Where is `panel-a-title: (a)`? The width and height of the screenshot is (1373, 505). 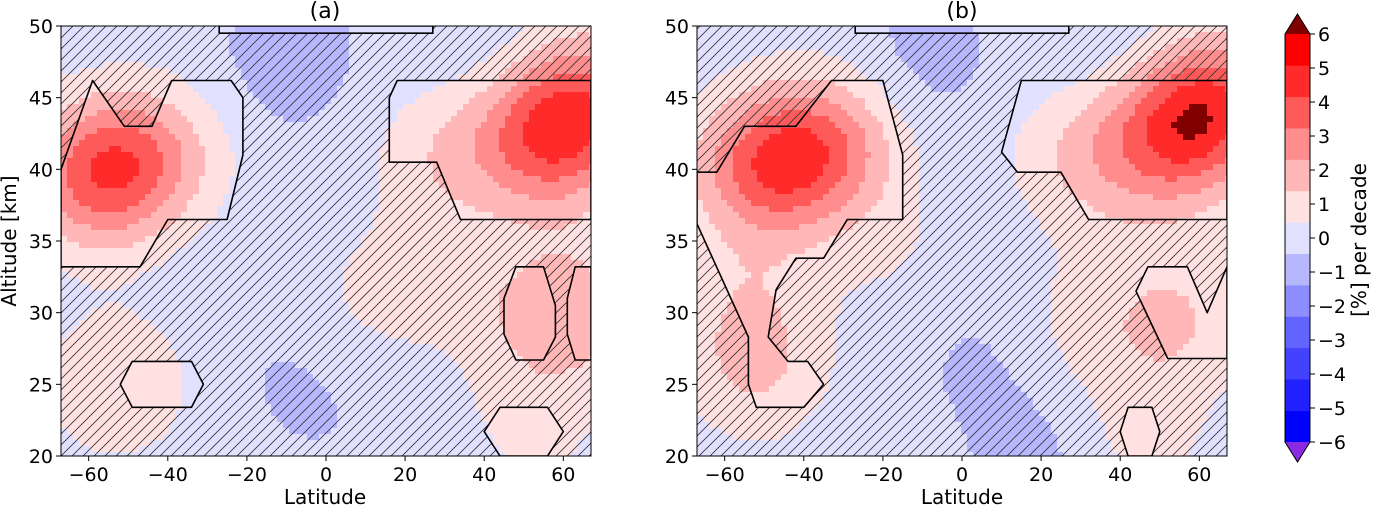 panel-a-title: (a) is located at coordinates (325, 12).